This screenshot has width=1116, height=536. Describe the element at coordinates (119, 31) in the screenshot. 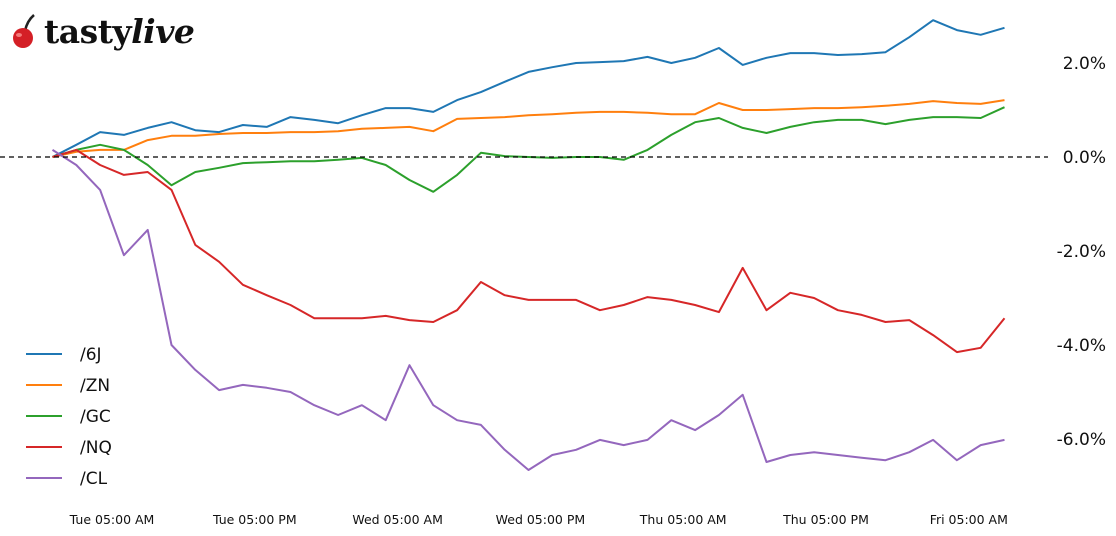

I see `logo-wordmark: tastylive` at that location.